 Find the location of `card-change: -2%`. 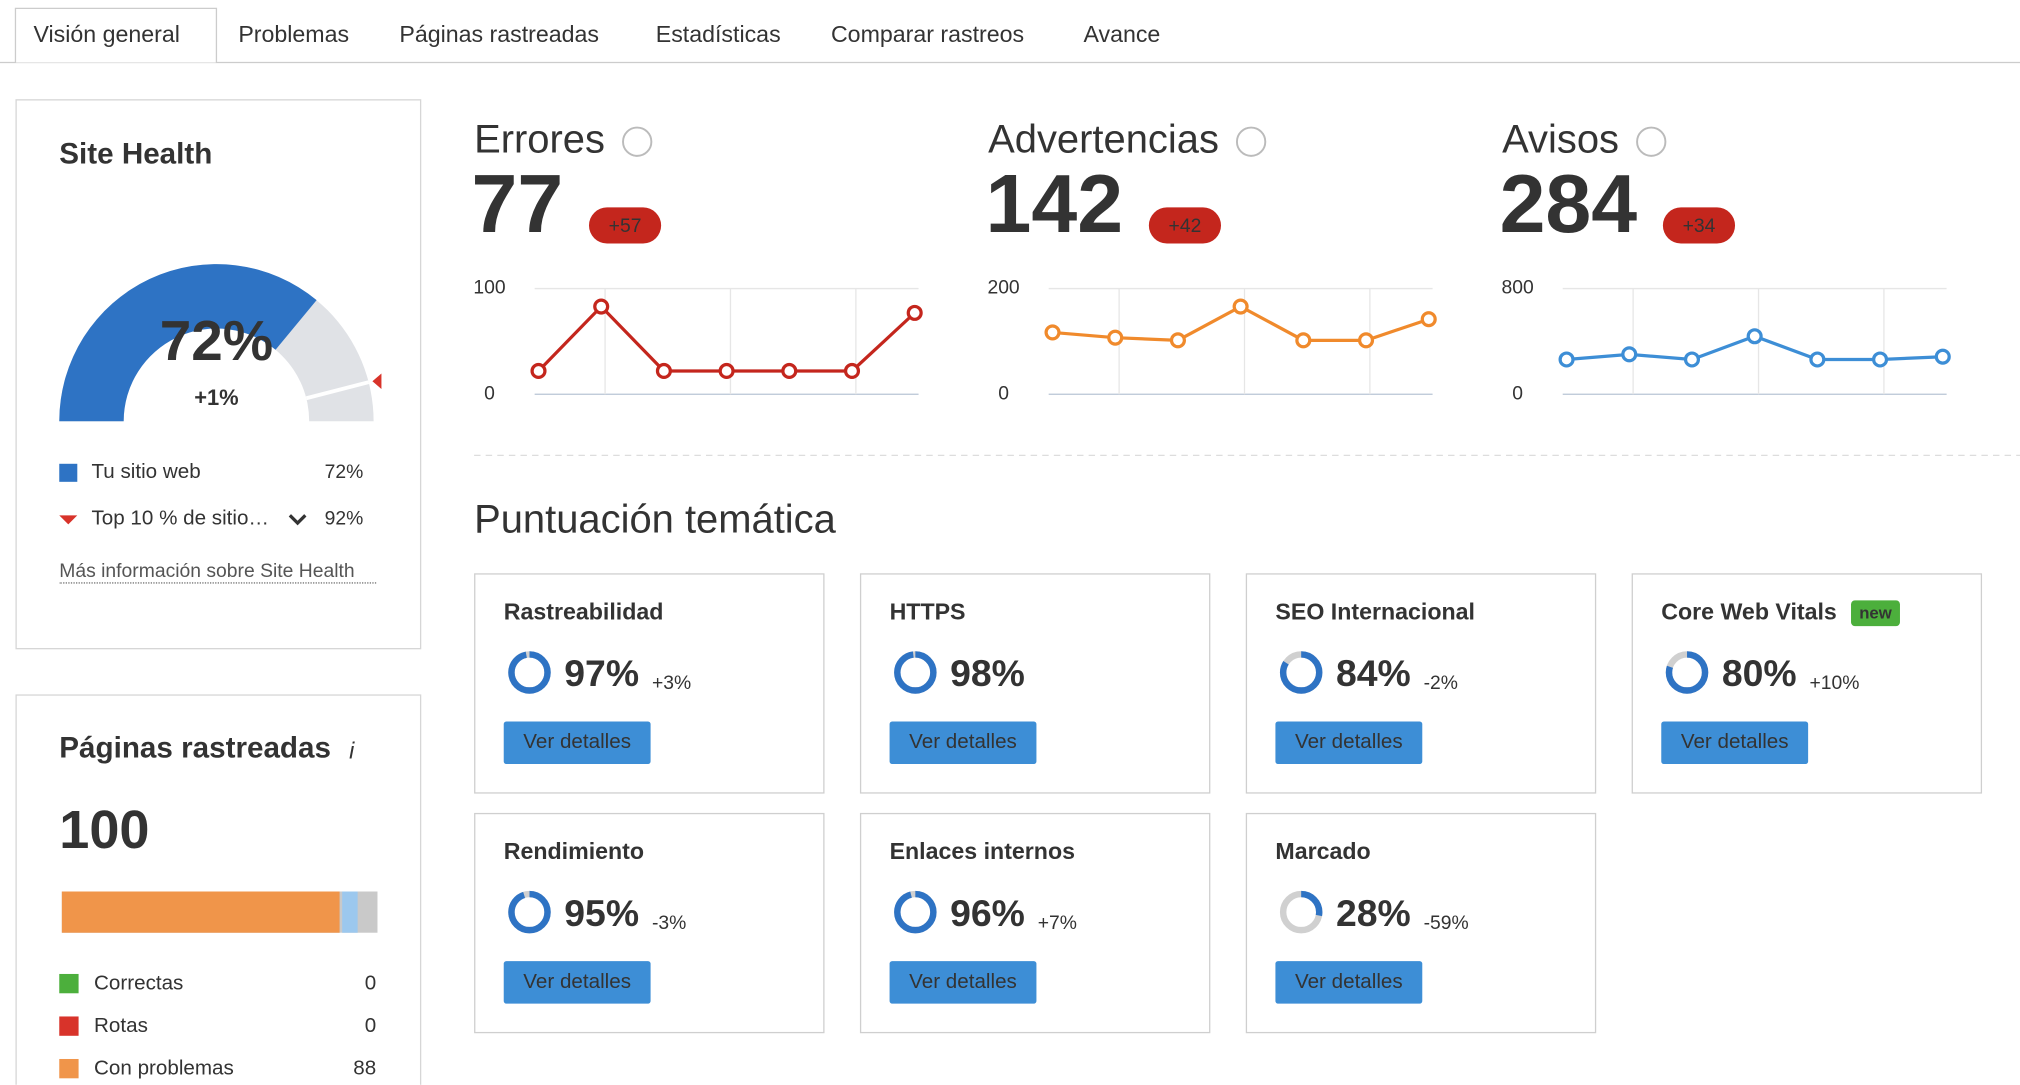

card-change: -2% is located at coordinates (1441, 683).